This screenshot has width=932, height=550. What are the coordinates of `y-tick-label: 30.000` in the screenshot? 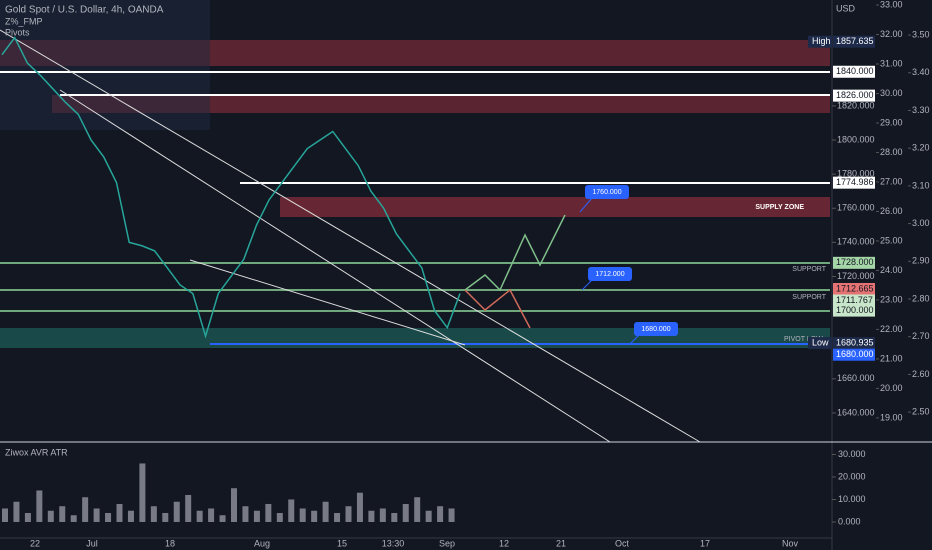 It's located at (852, 454).